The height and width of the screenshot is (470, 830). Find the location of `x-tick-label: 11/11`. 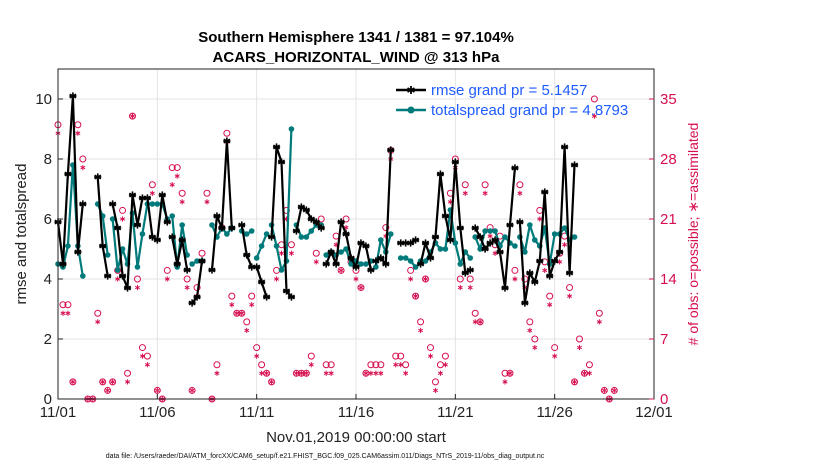

x-tick-label: 11/11 is located at coordinates (256, 412).